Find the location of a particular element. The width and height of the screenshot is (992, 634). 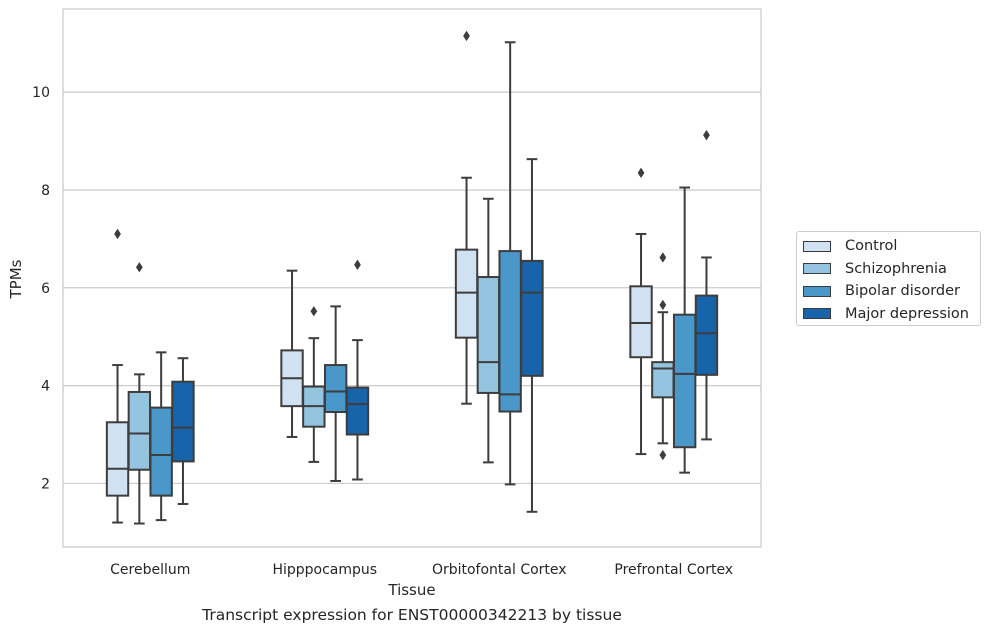

legend-label: Bipolar disorder is located at coordinates (902, 291).